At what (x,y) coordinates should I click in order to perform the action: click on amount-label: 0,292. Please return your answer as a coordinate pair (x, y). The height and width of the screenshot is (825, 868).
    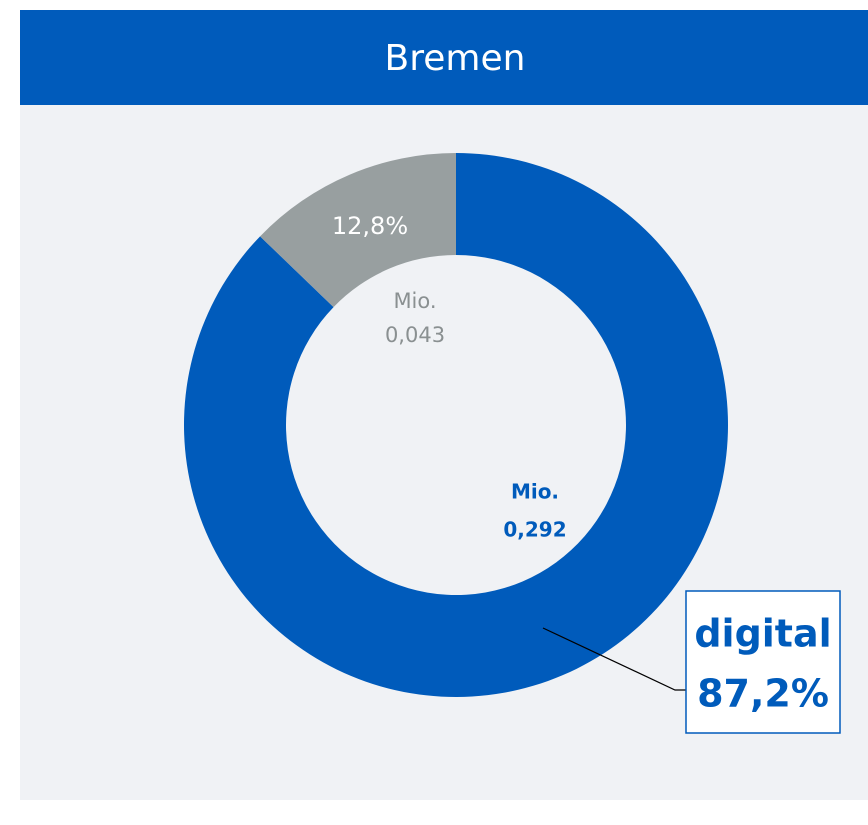
    Looking at the image, I should click on (534, 530).